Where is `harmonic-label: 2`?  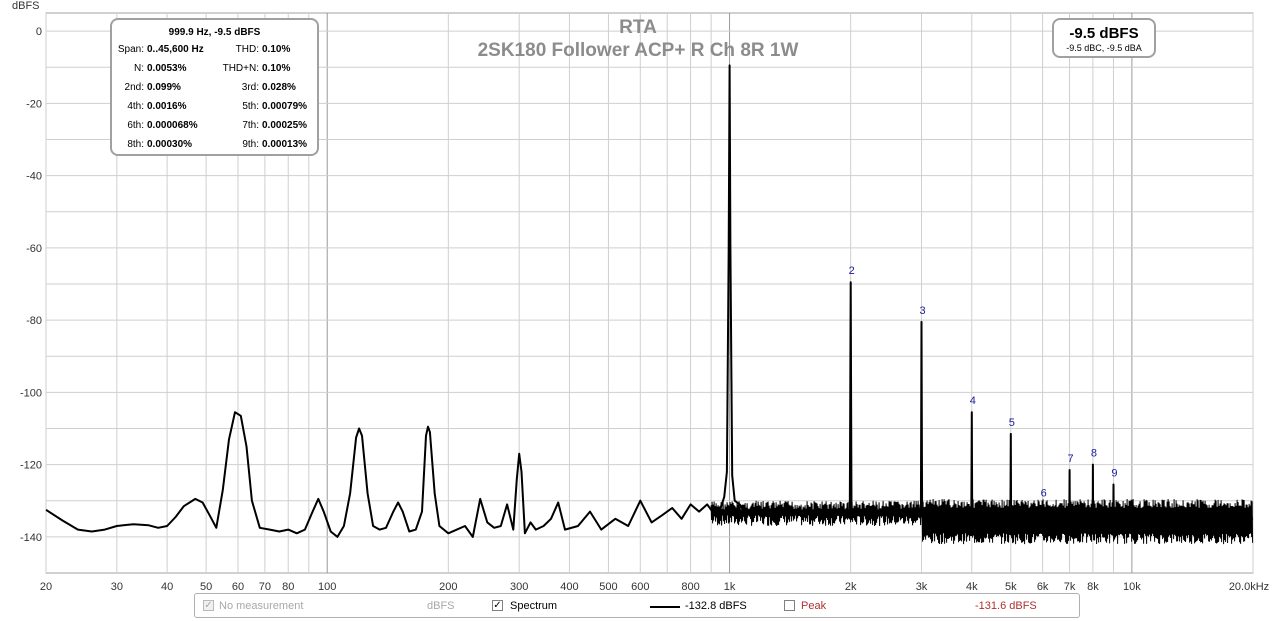
harmonic-label: 2 is located at coordinates (852, 271).